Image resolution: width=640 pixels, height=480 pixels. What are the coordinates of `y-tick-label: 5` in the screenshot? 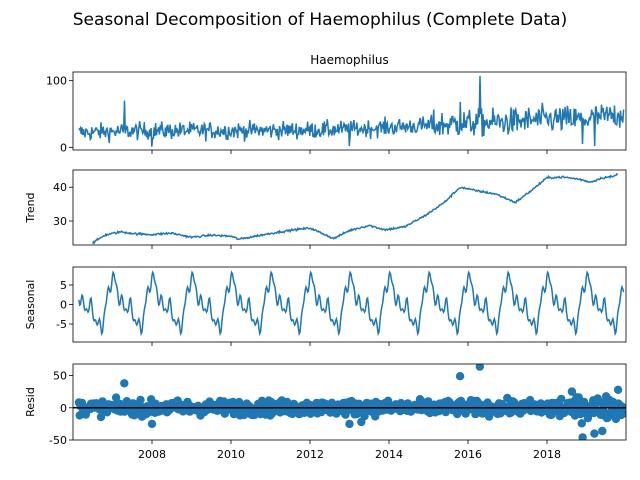 It's located at (63, 285).